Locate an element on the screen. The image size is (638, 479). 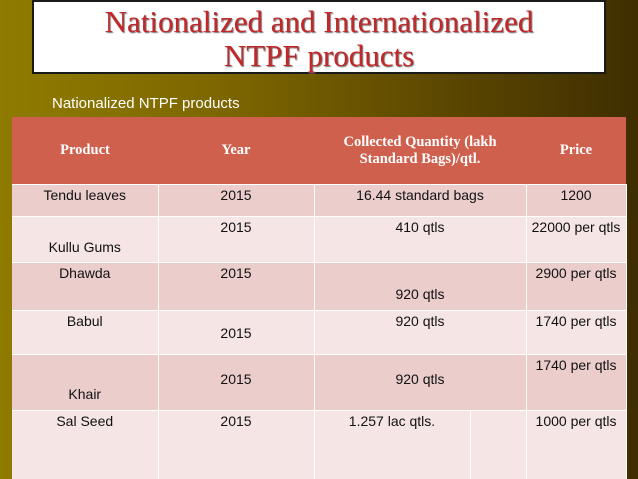
header-year: Year is located at coordinates (236, 151).